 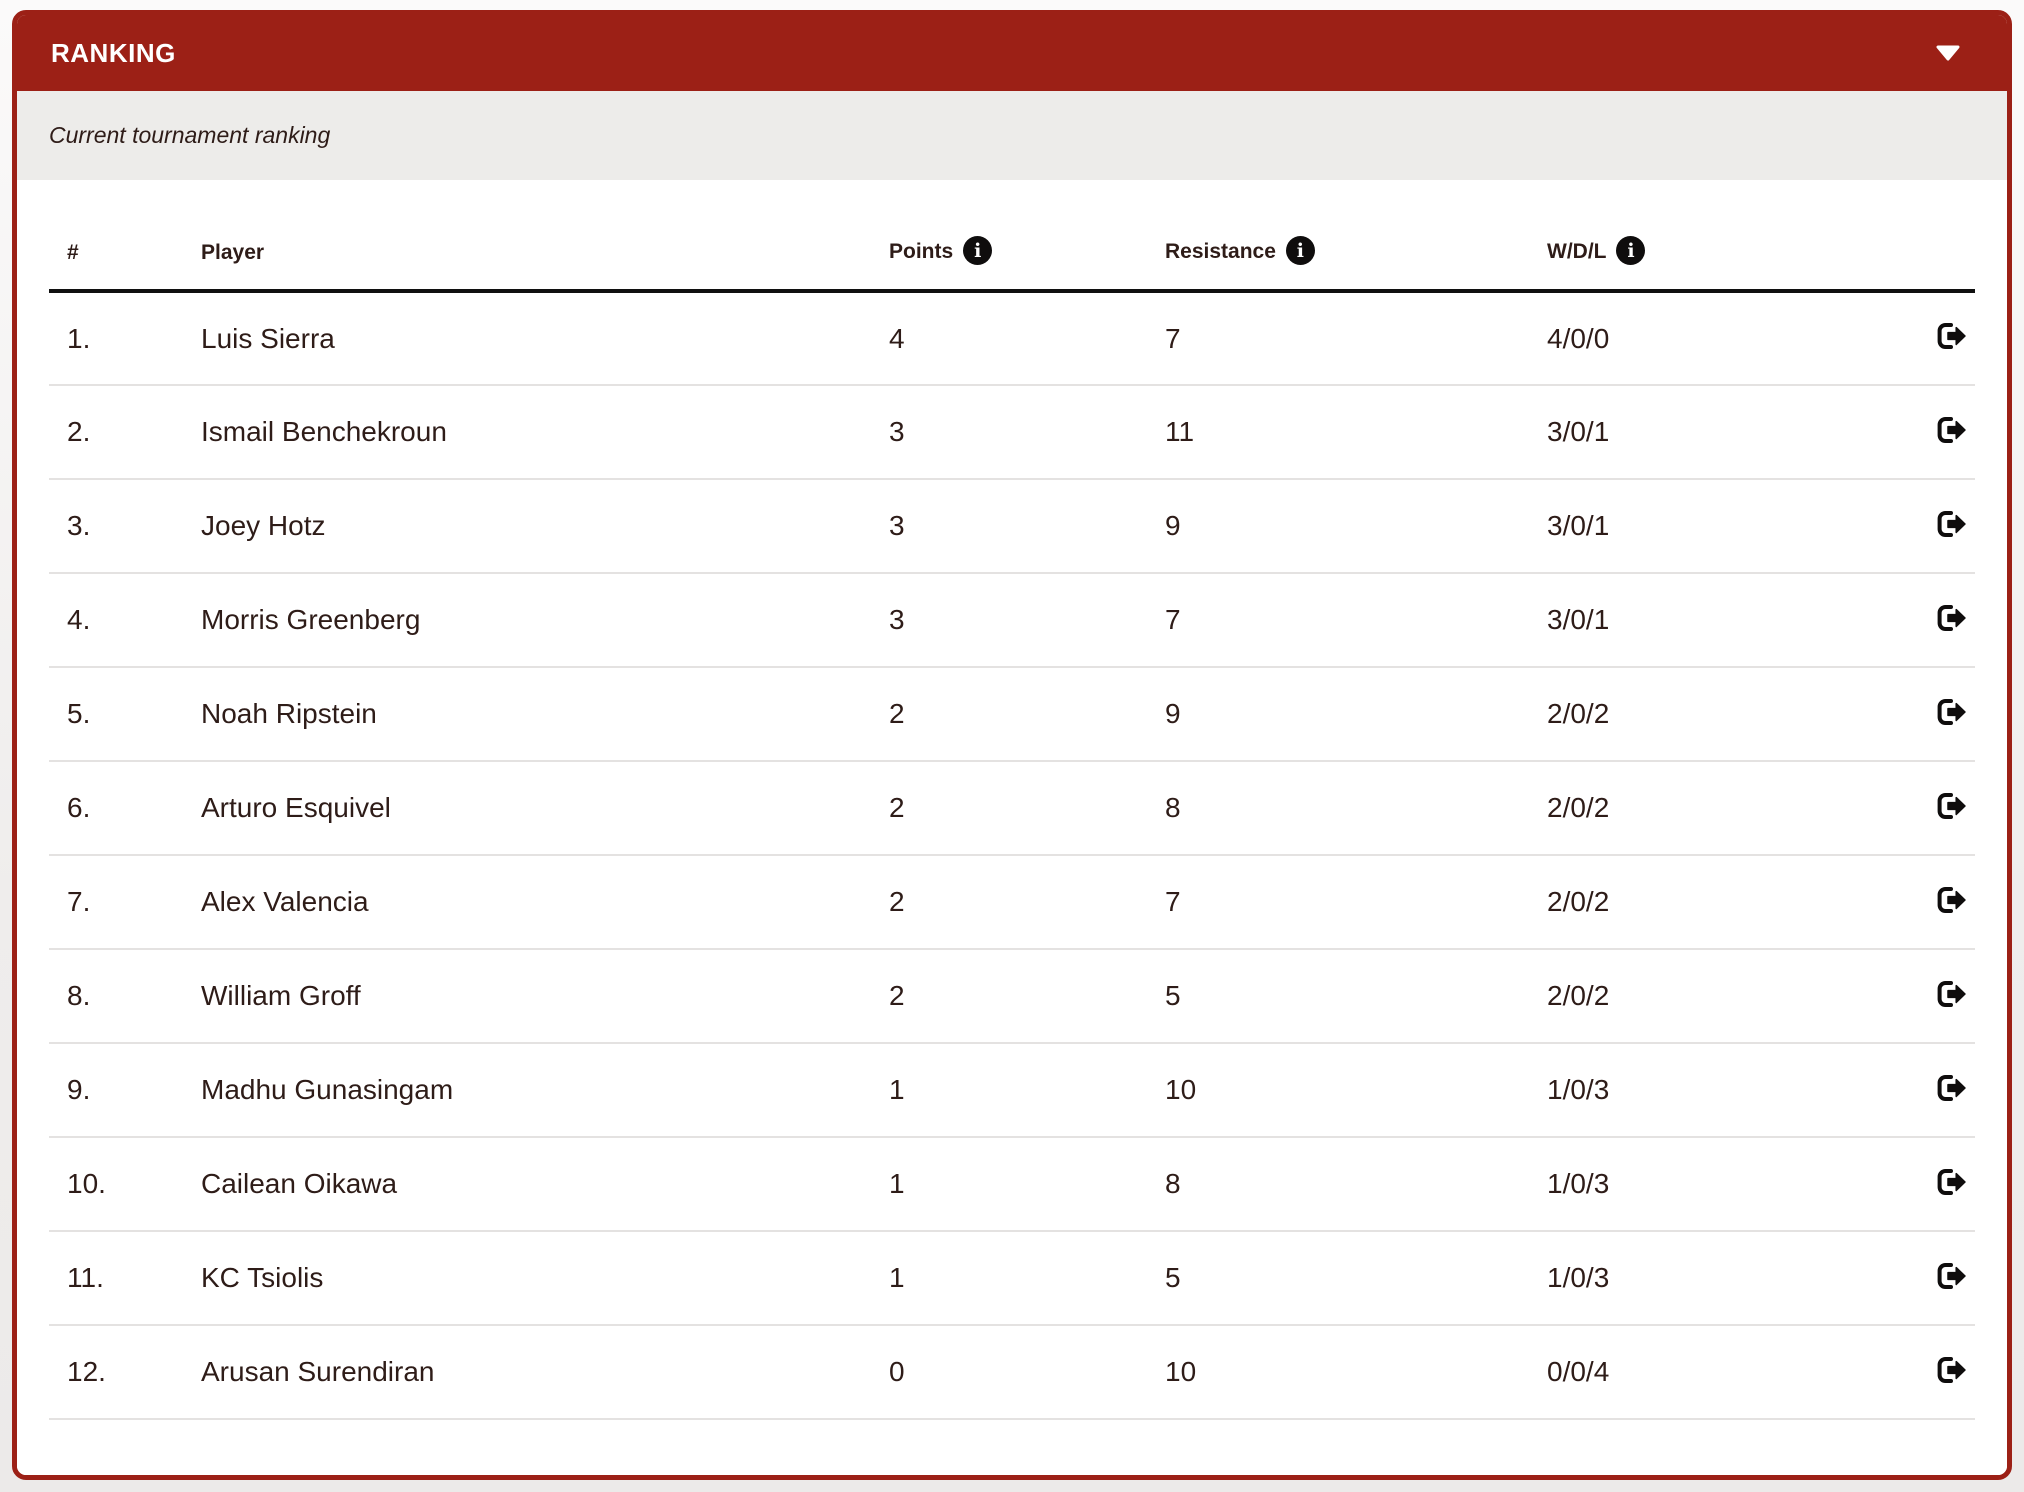 I want to click on player-name-cell: Noah Ripstein, so click(x=545, y=714).